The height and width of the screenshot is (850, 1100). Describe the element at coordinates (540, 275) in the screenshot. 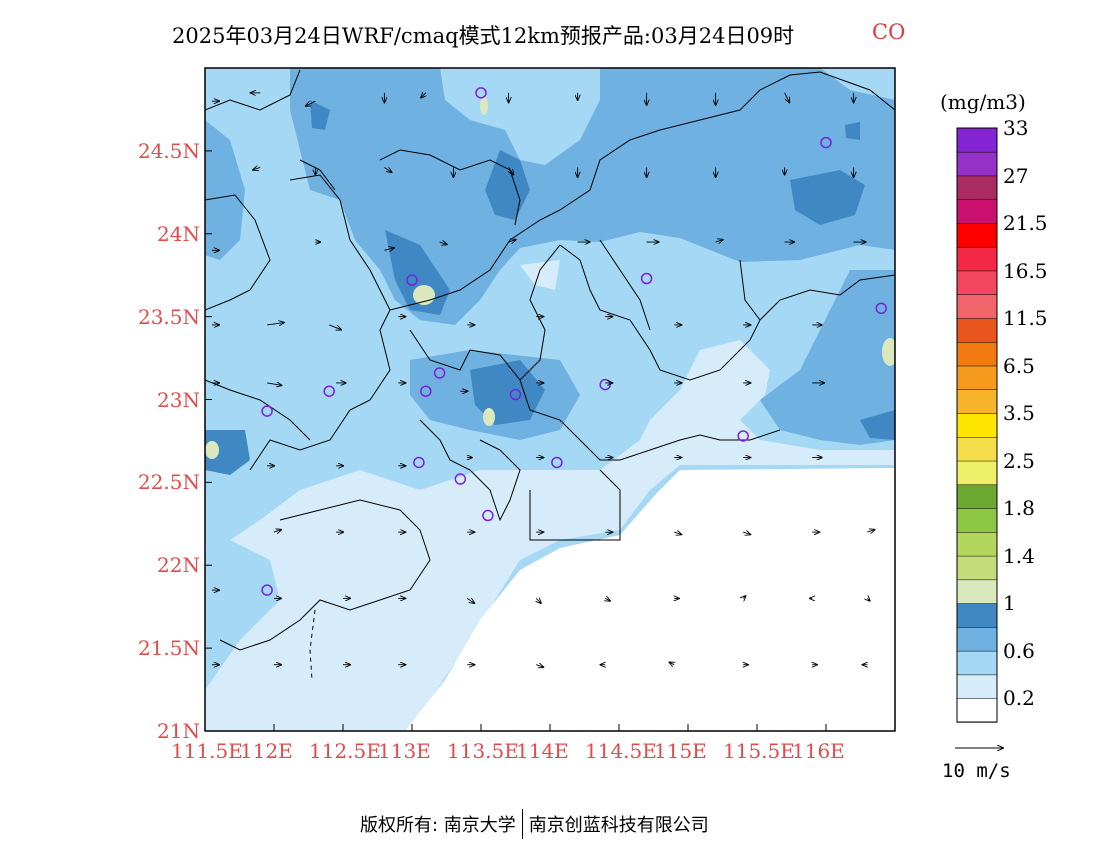

I see `field-east-light` at that location.